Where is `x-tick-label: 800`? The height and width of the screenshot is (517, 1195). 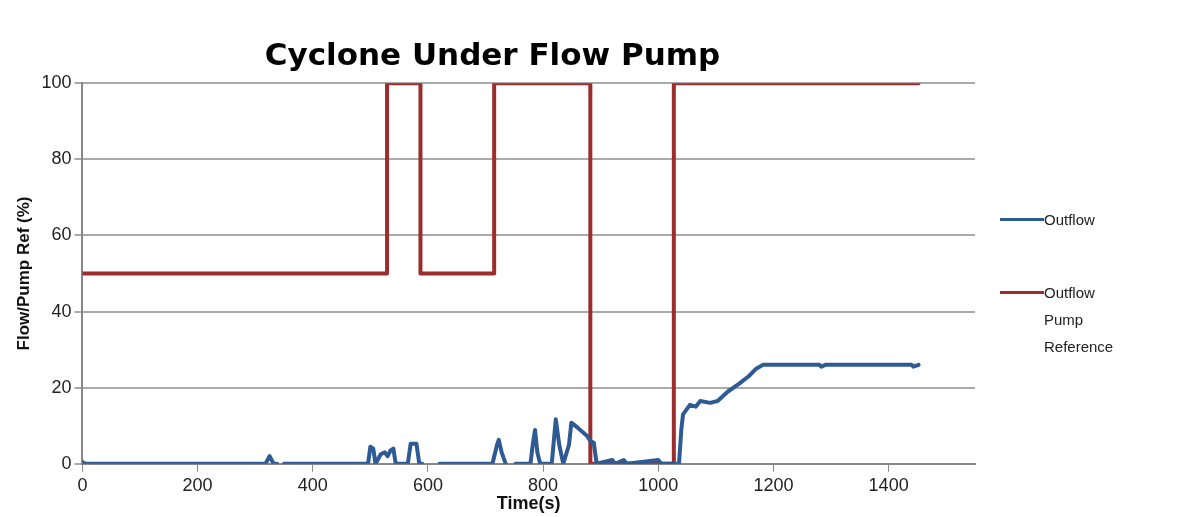 x-tick-label: 800 is located at coordinates (543, 484).